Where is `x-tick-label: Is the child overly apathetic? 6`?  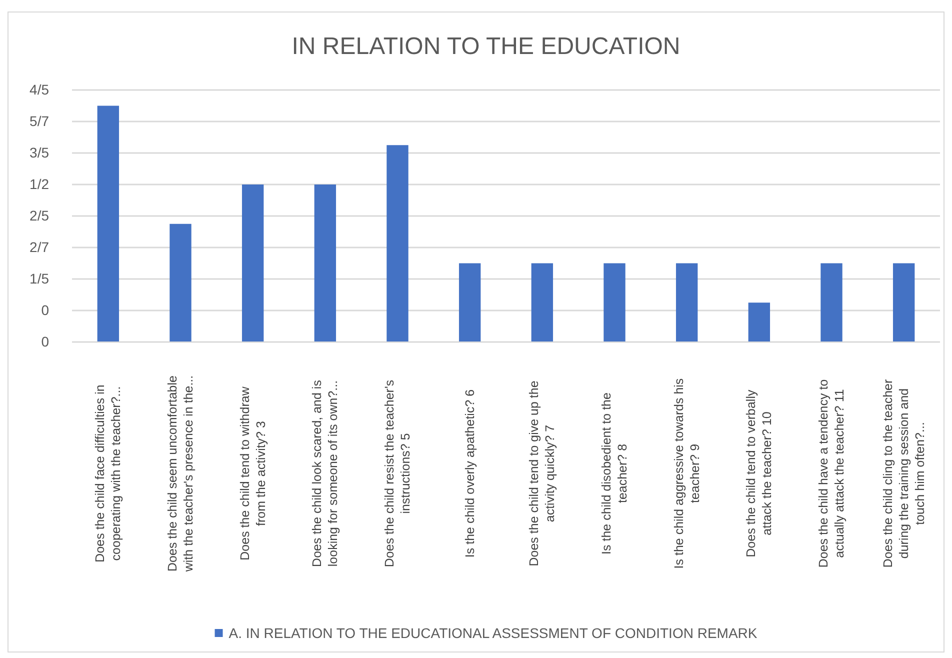
x-tick-label: Is the child overly apathetic? 6 is located at coordinates (469, 473).